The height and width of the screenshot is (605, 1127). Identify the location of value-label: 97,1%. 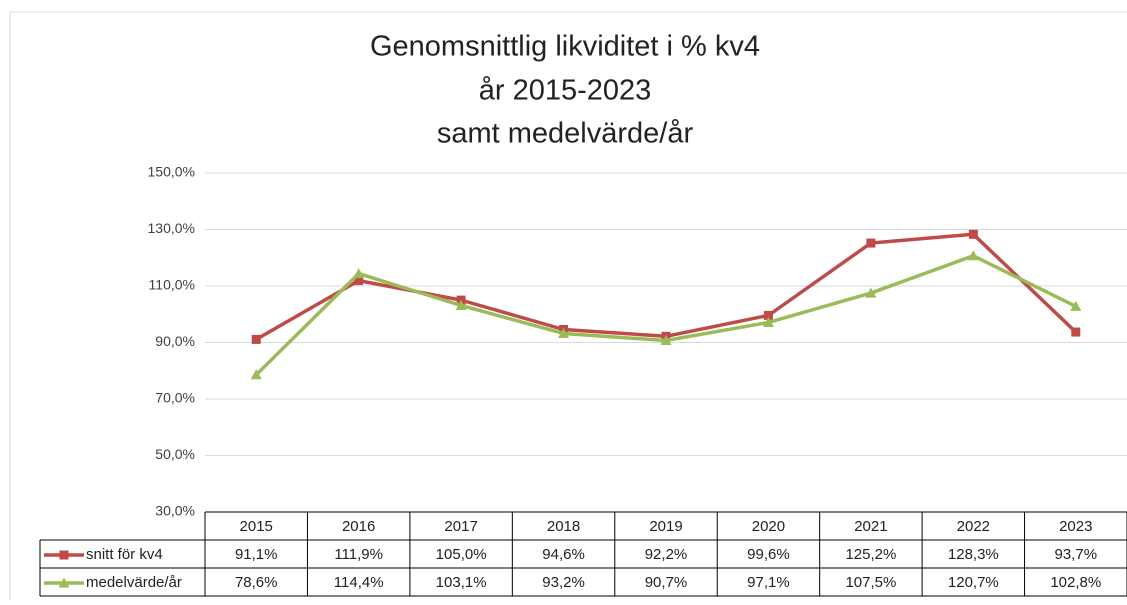
(768, 582).